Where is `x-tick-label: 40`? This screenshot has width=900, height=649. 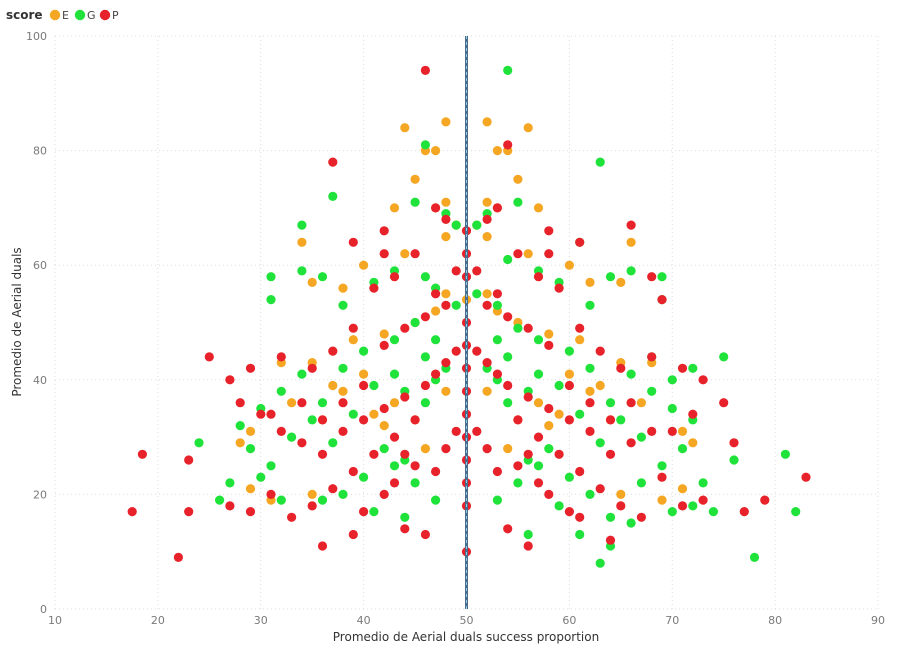
x-tick-label: 40 is located at coordinates (364, 620).